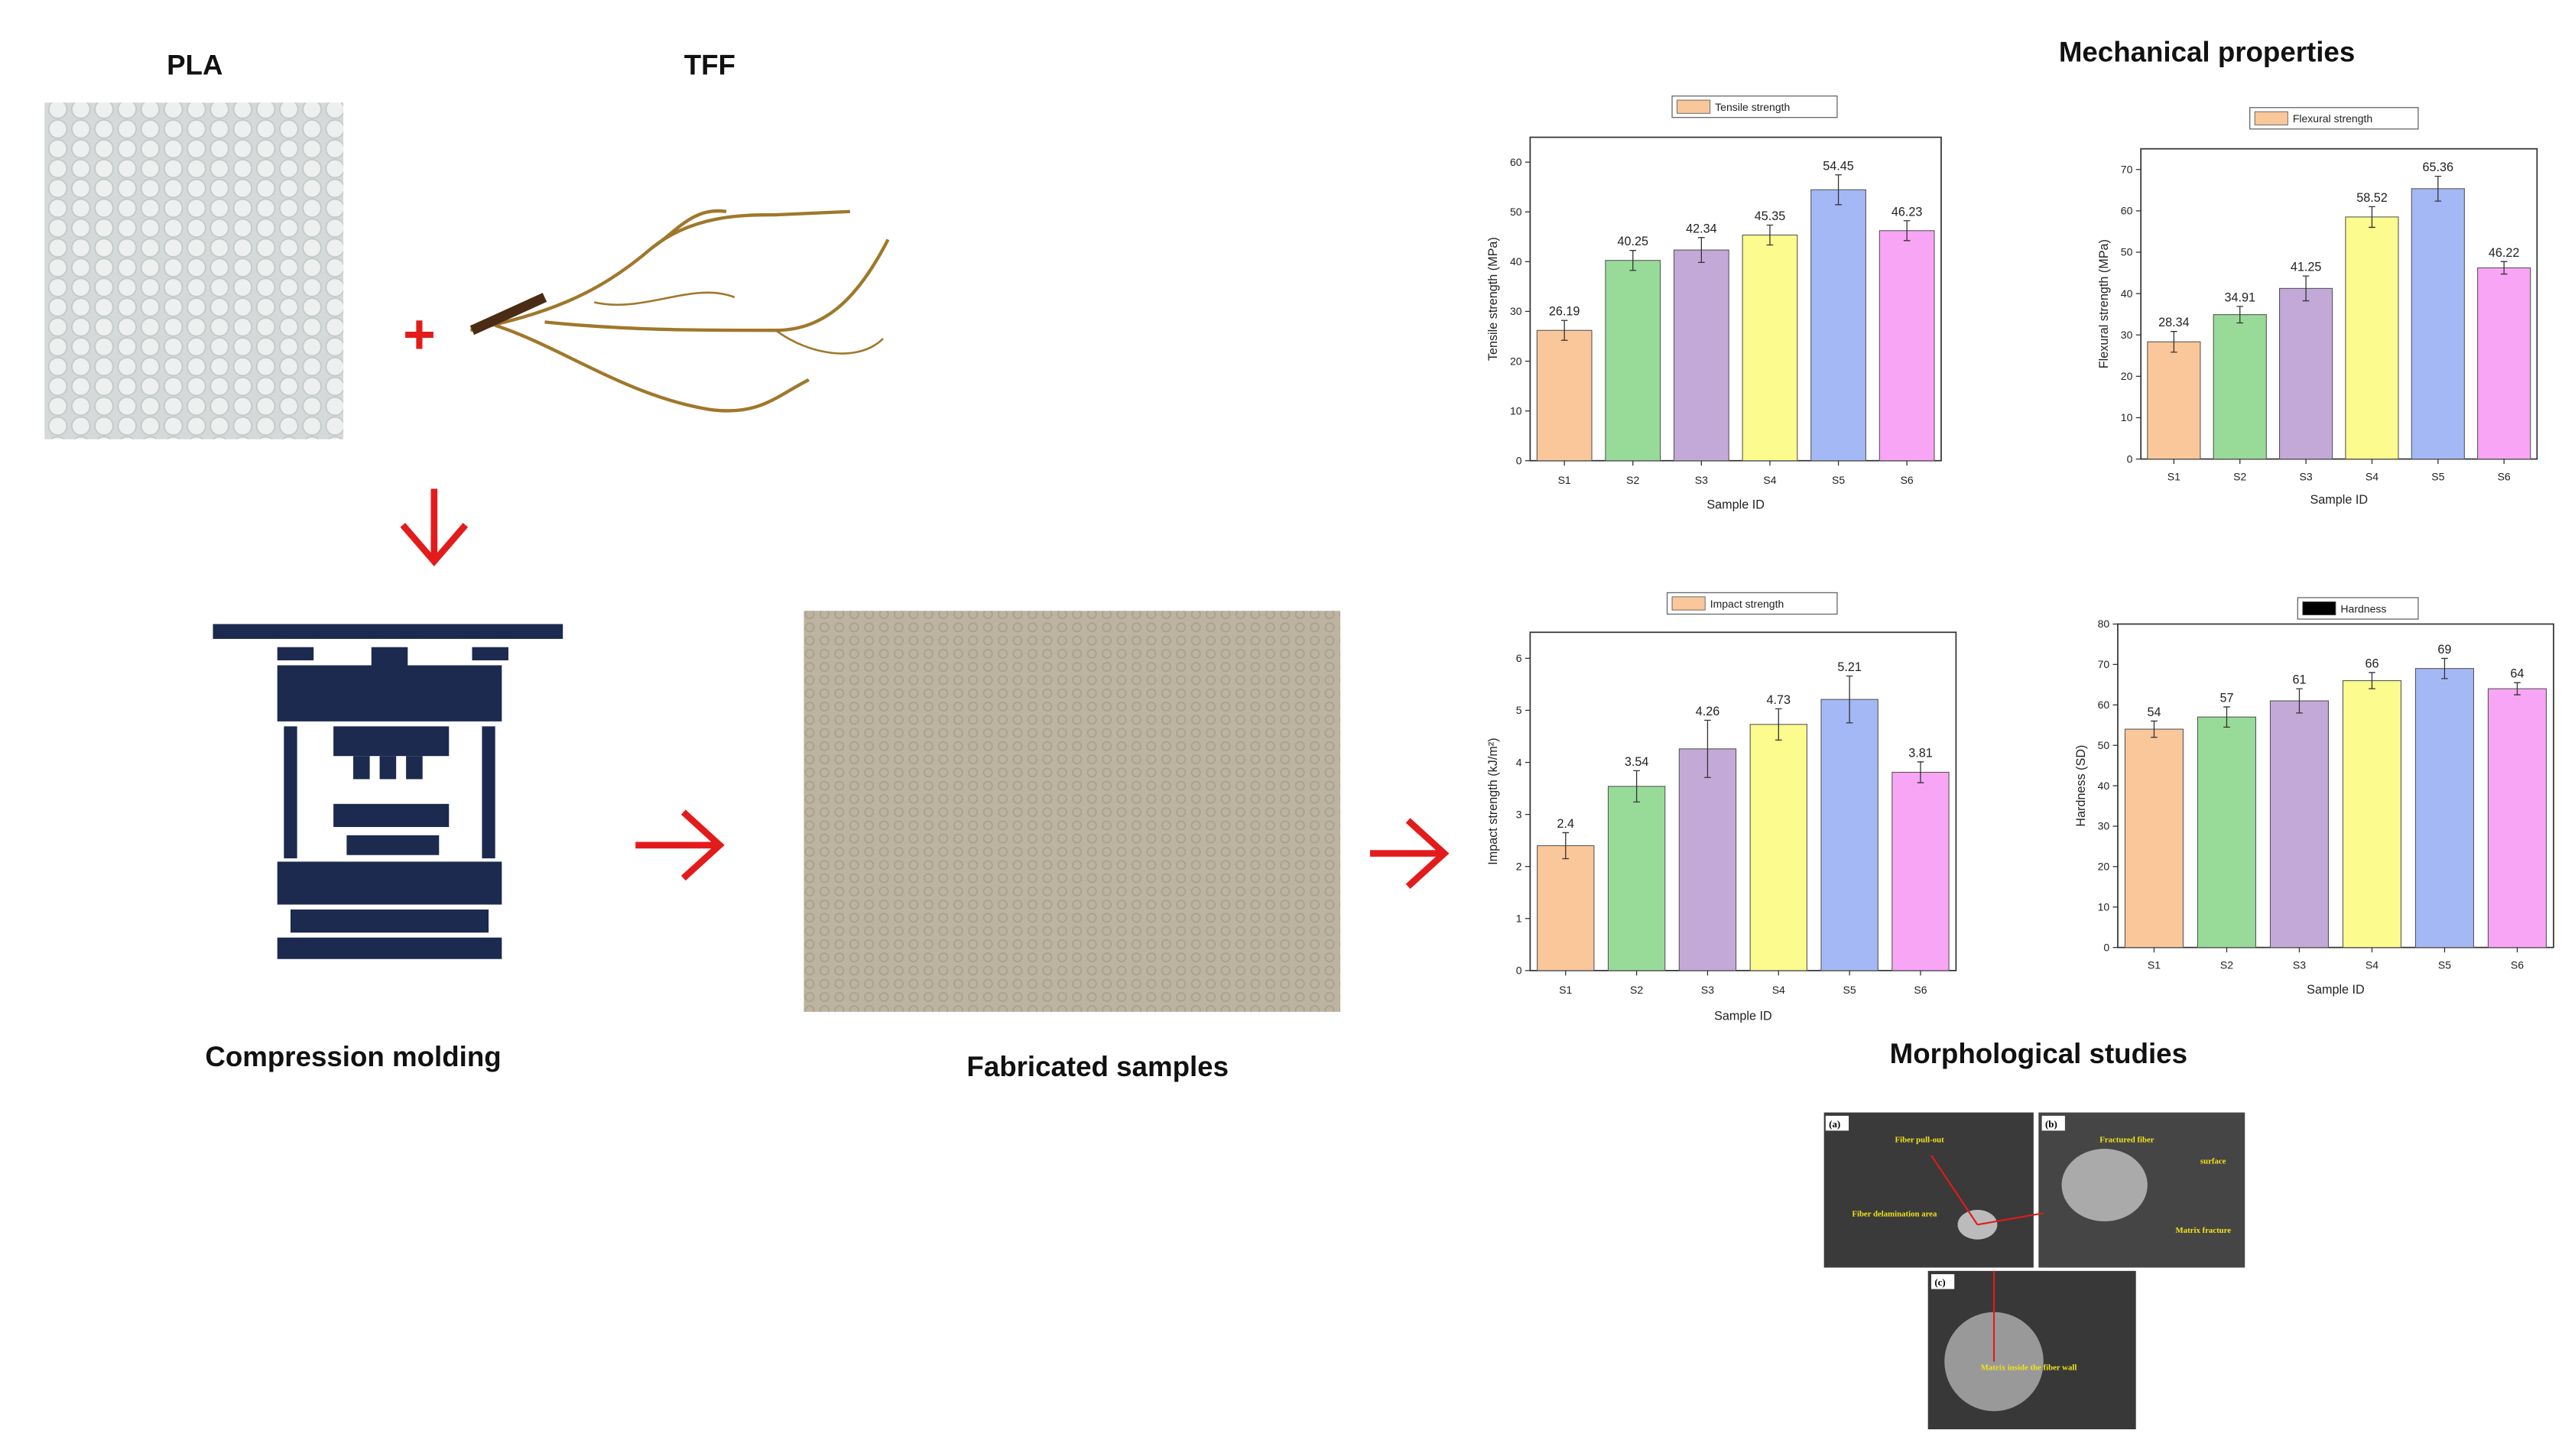 The height and width of the screenshot is (1456, 2575). Describe the element at coordinates (1747, 604) in the screenshot. I see `legend-label: Impact strength` at that location.